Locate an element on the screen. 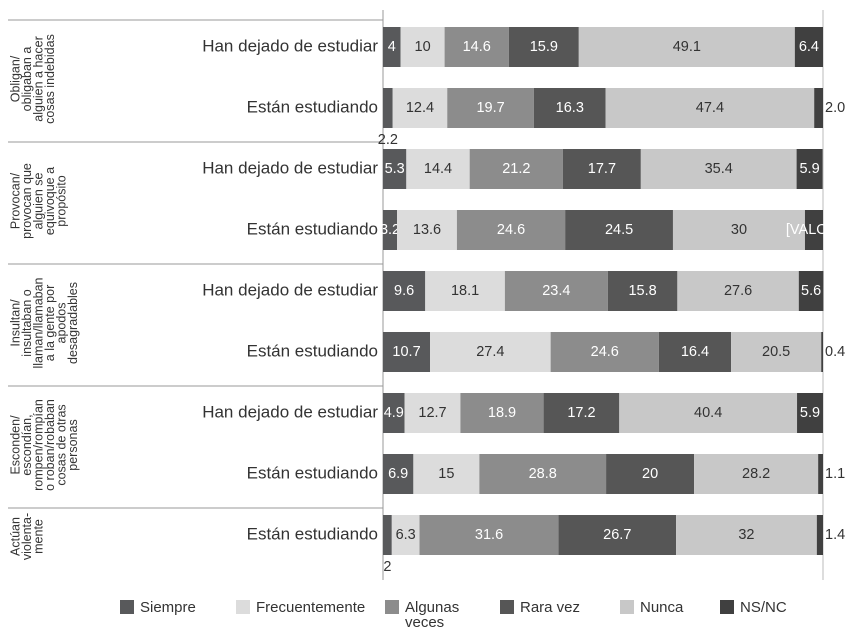 The height and width of the screenshot is (632, 851). group-label: equivoque a is located at coordinates (50, 201).